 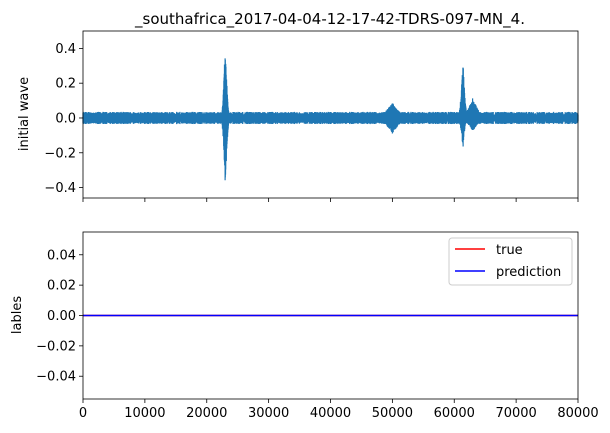 I want to click on top-y-tick-label: −0.2, so click(x=60, y=153).